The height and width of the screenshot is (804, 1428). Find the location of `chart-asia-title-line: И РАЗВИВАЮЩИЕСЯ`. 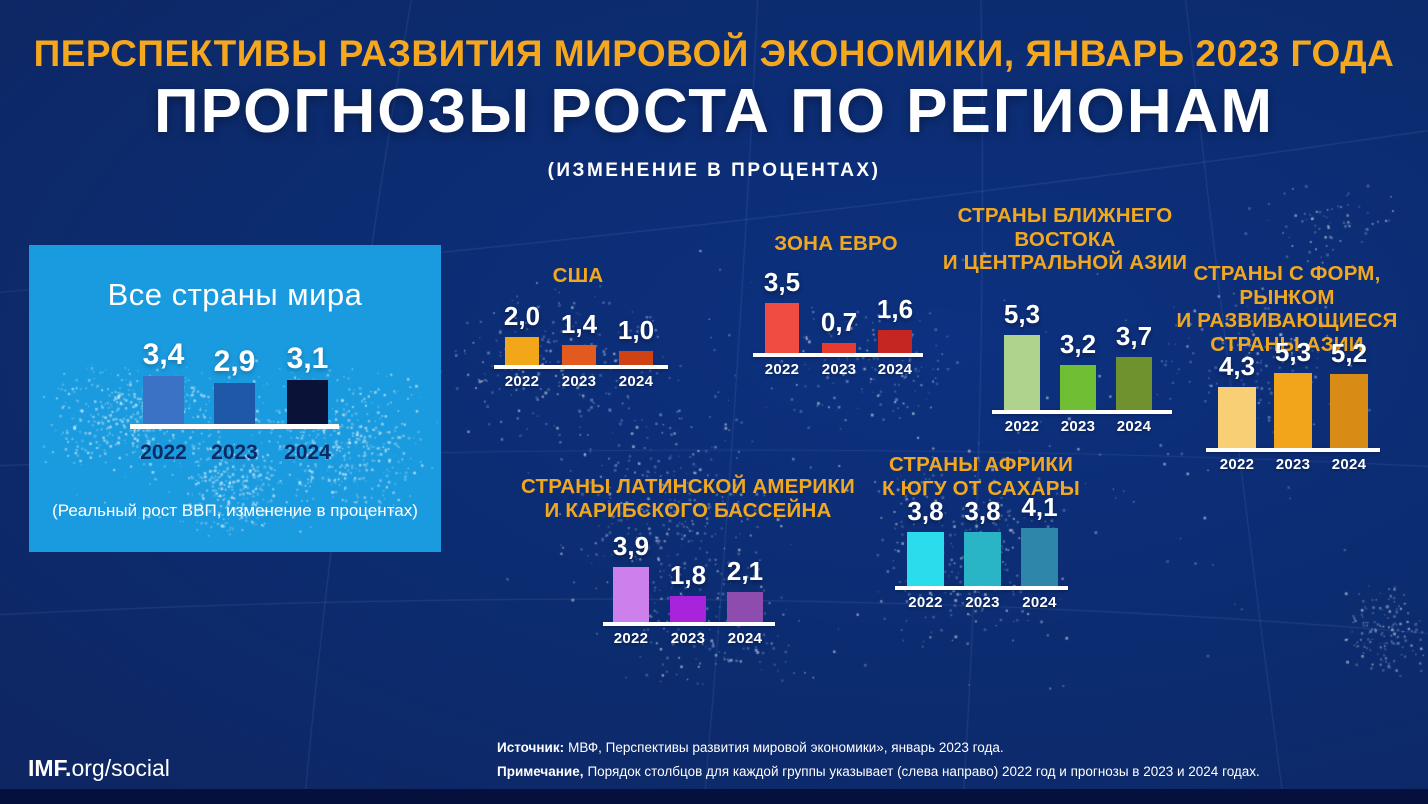

chart-asia-title-line: И РАЗВИВАЮЩИЕСЯ is located at coordinates (1287, 320).